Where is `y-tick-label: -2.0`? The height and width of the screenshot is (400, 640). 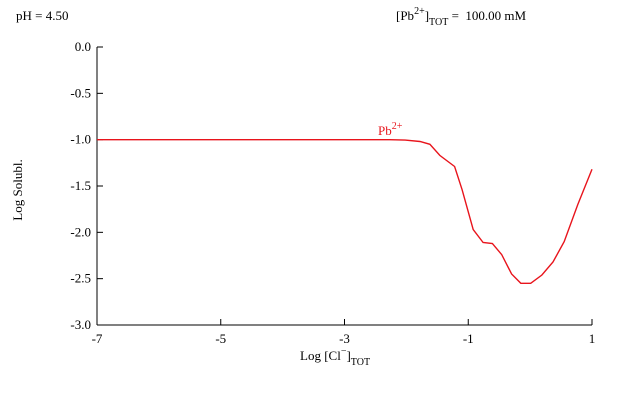 y-tick-label: -2.0 is located at coordinates (80, 231).